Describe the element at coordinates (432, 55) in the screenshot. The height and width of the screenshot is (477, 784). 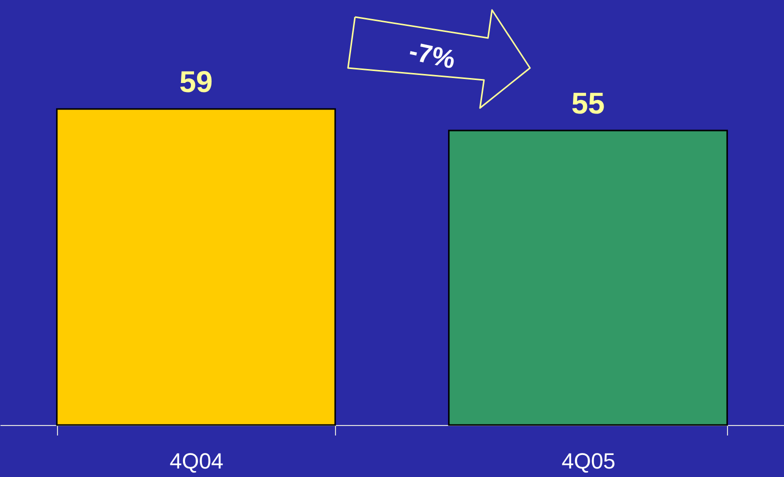
I see `text: -7%` at that location.